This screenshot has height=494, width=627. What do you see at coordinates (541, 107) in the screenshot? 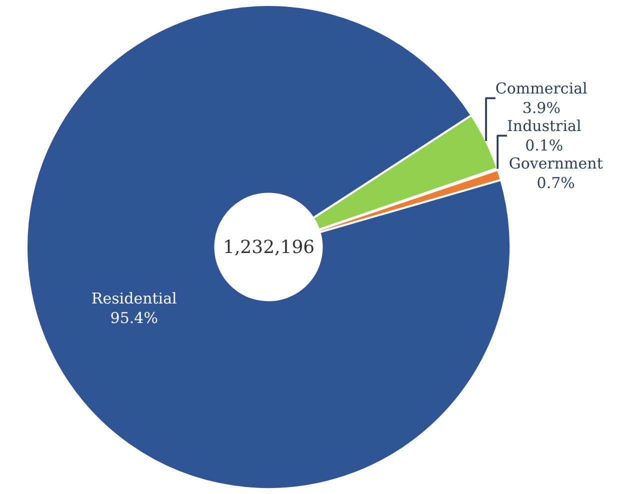
I see `data-label: 3.9%` at bounding box center [541, 107].